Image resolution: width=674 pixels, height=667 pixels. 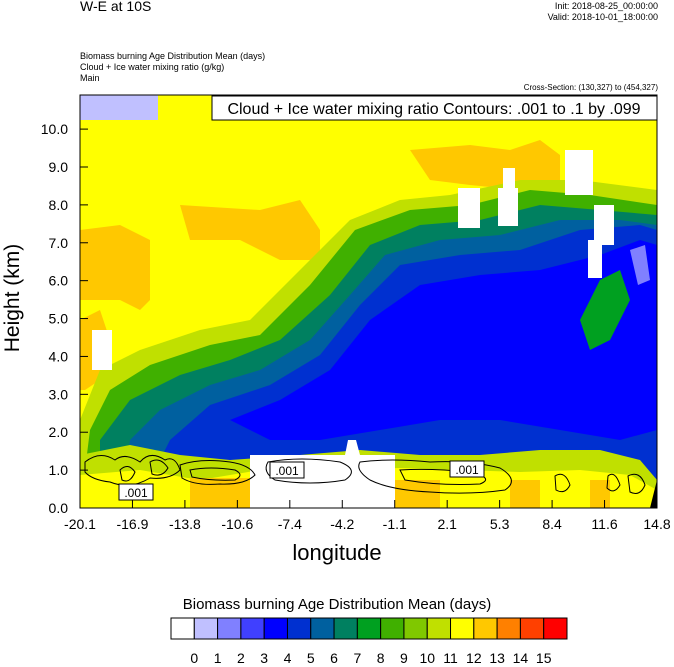 I want to click on y-tick-label: 7.0, so click(x=59, y=243).